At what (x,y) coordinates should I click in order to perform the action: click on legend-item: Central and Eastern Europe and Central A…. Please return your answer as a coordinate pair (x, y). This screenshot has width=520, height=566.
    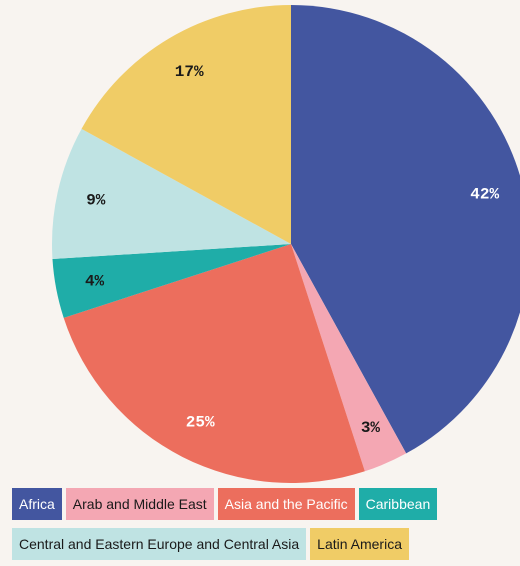
    Looking at the image, I should click on (159, 544).